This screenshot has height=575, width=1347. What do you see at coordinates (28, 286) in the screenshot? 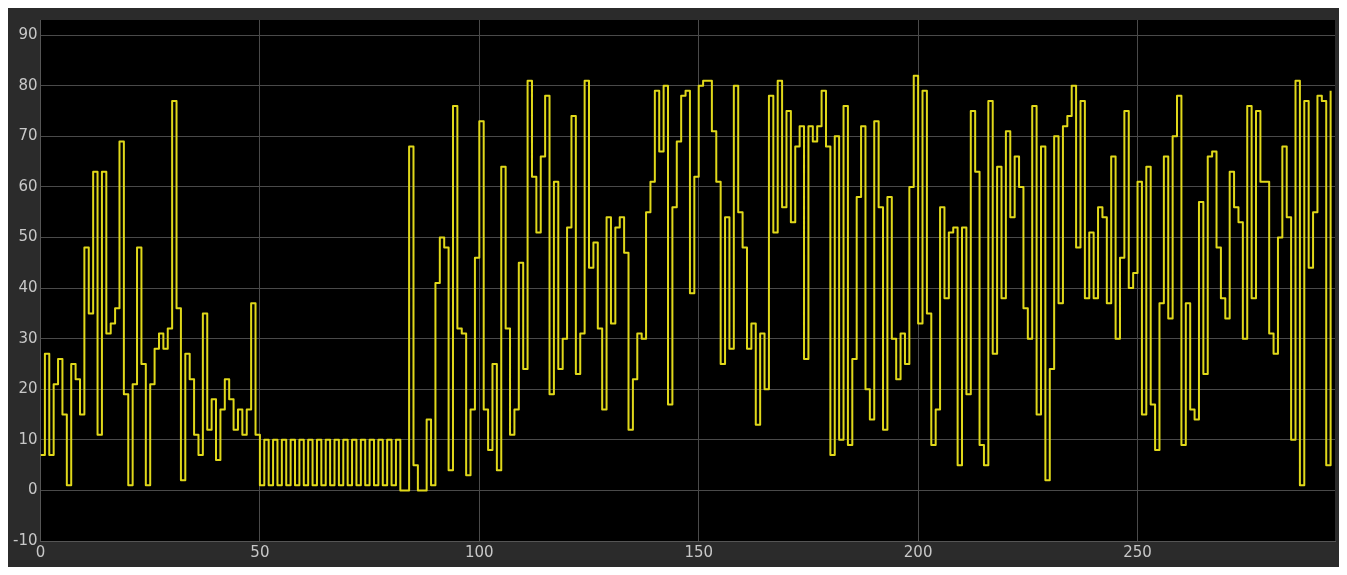
I see `y-tick-label: 40` at bounding box center [28, 286].